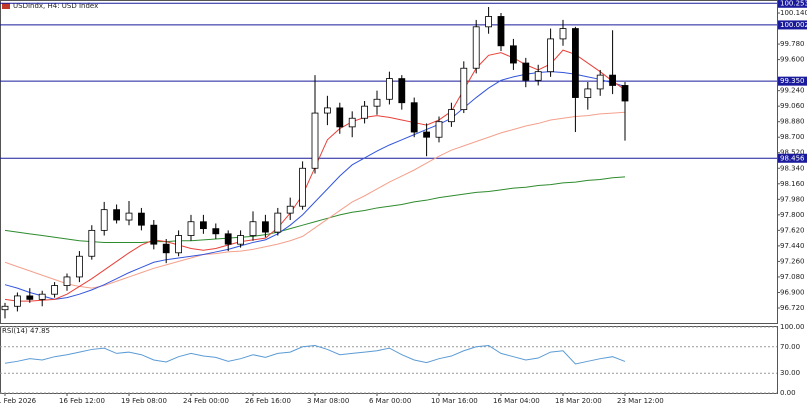 The height and width of the screenshot is (408, 807). What do you see at coordinates (144, 401) in the screenshot?
I see `x-tick-label: 19 Feb 08:00` at bounding box center [144, 401].